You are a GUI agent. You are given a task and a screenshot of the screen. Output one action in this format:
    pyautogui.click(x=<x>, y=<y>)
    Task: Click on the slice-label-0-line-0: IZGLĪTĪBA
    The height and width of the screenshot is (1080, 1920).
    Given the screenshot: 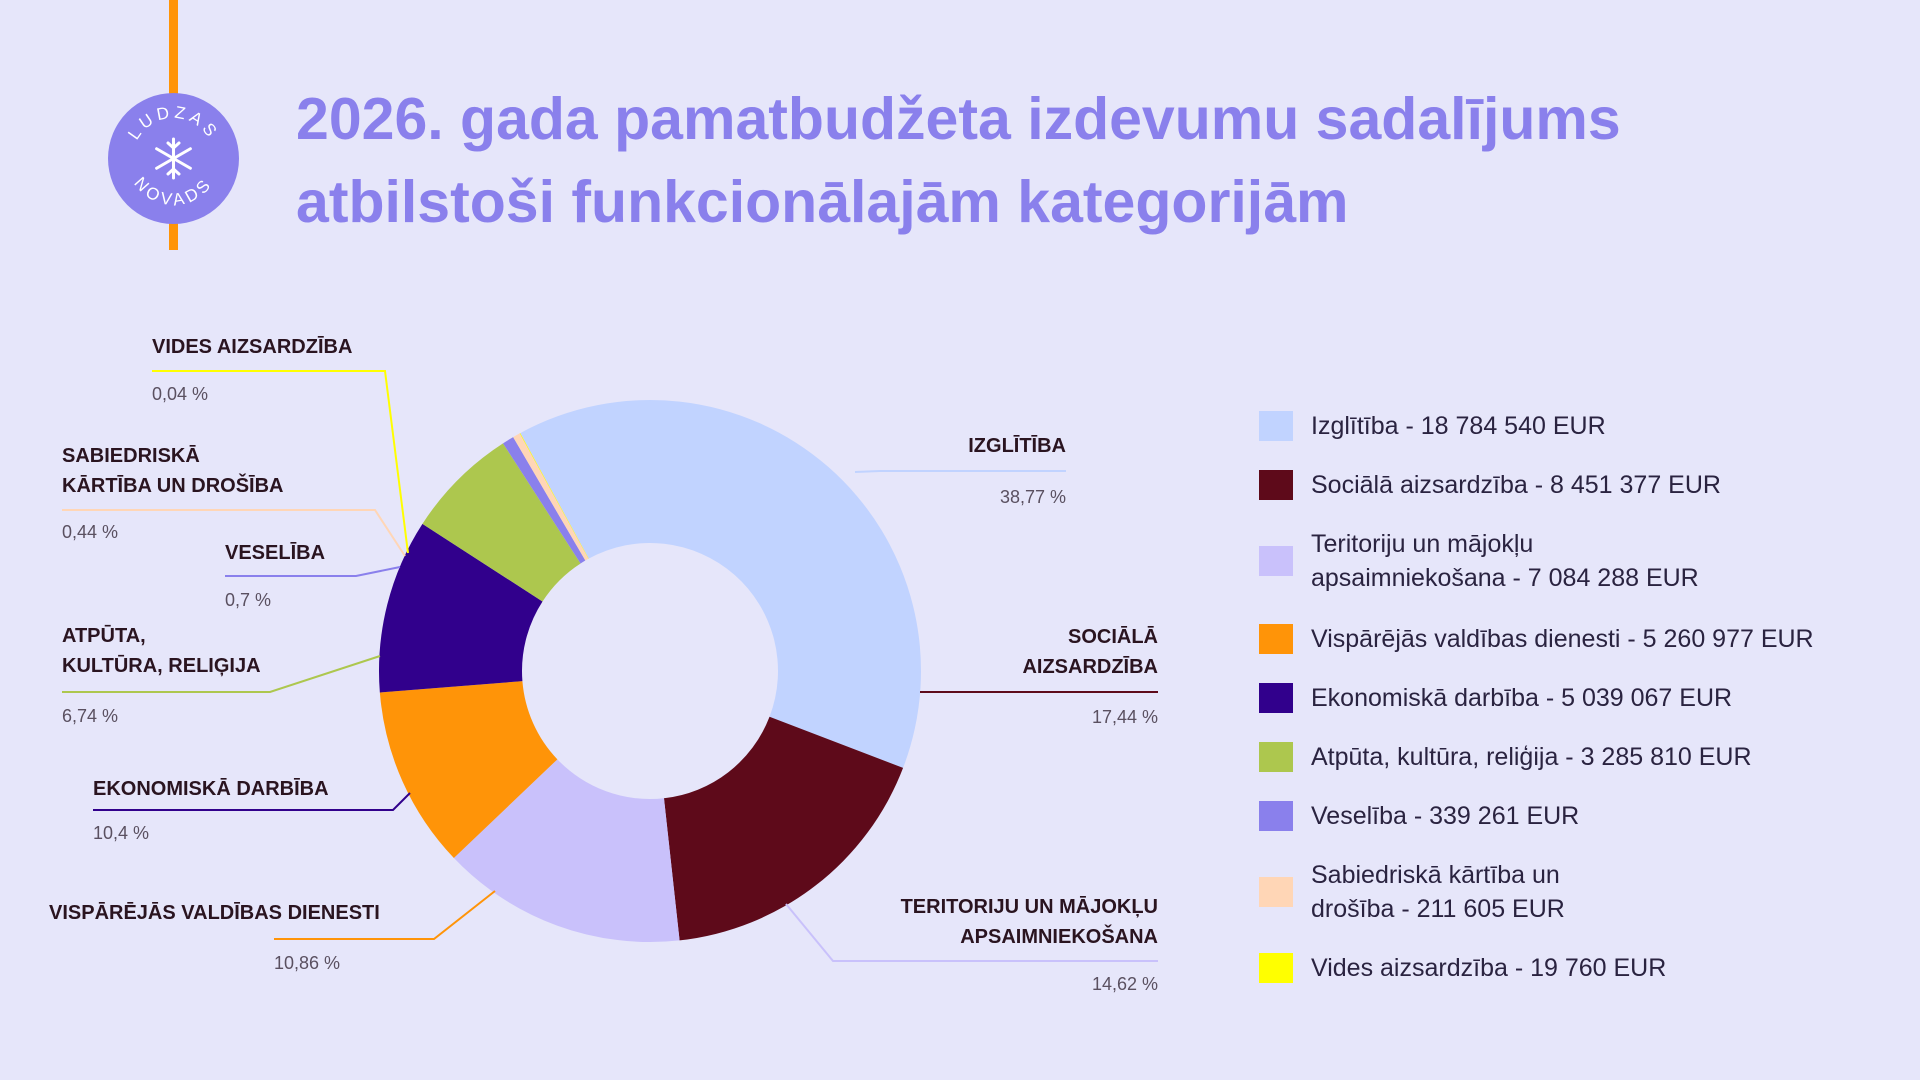 What is the action you would take?
    pyautogui.click(x=1017, y=446)
    